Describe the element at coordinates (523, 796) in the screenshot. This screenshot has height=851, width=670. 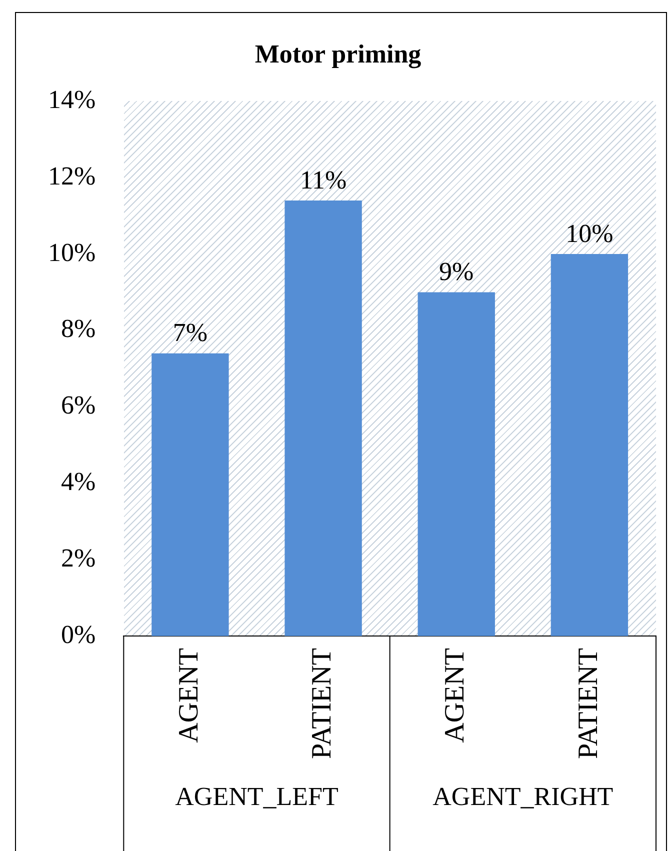
I see `text: AGENT_RIGHT` at that location.